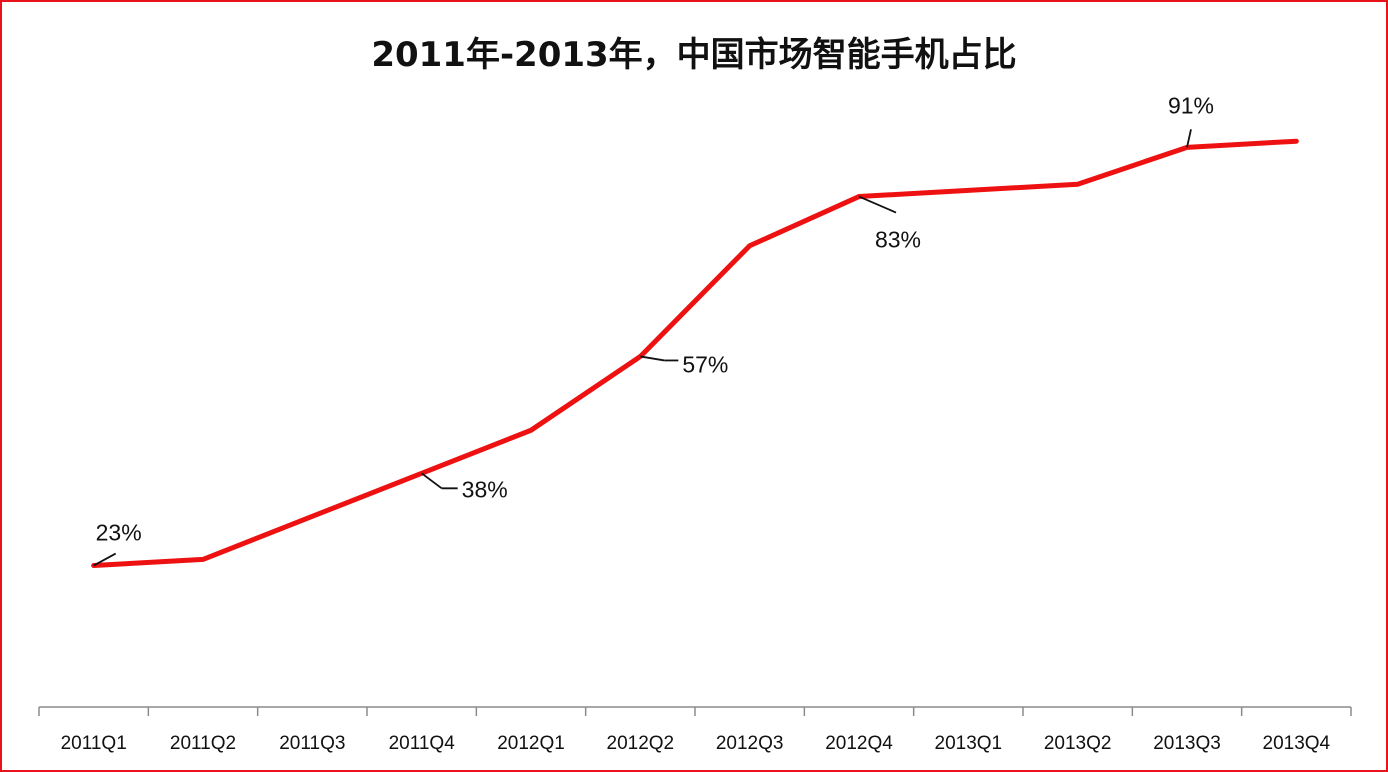  What do you see at coordinates (203, 743) in the screenshot?
I see `x-tick-label: 2011Q2` at bounding box center [203, 743].